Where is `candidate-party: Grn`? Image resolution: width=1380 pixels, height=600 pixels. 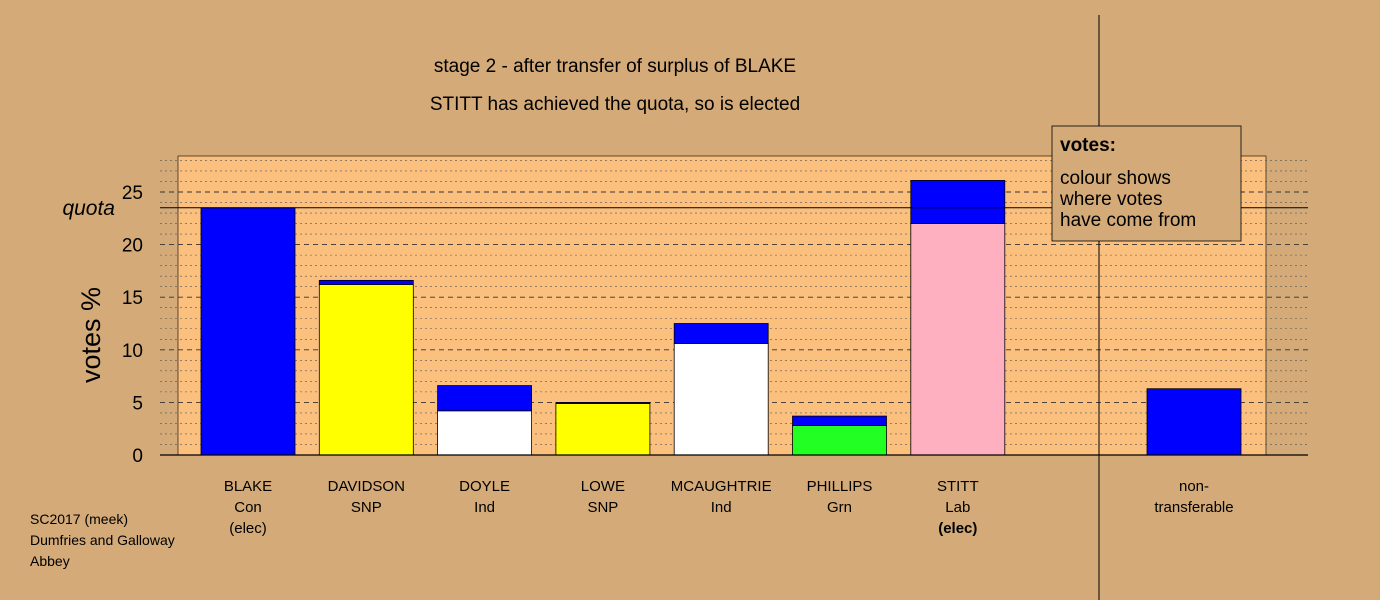 candidate-party: Grn is located at coordinates (839, 507).